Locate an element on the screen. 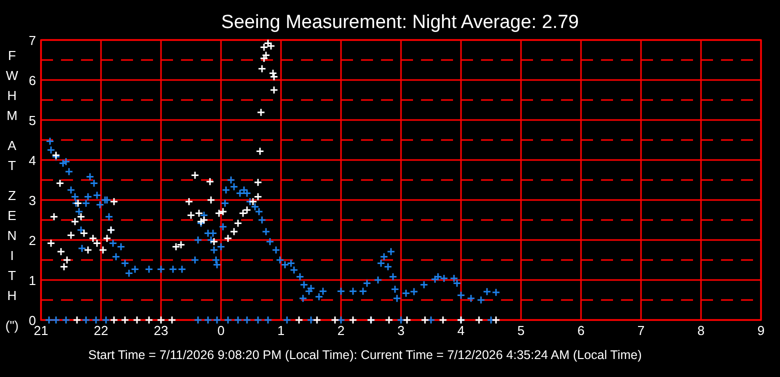  x-tick-label: 1 is located at coordinates (281, 330).